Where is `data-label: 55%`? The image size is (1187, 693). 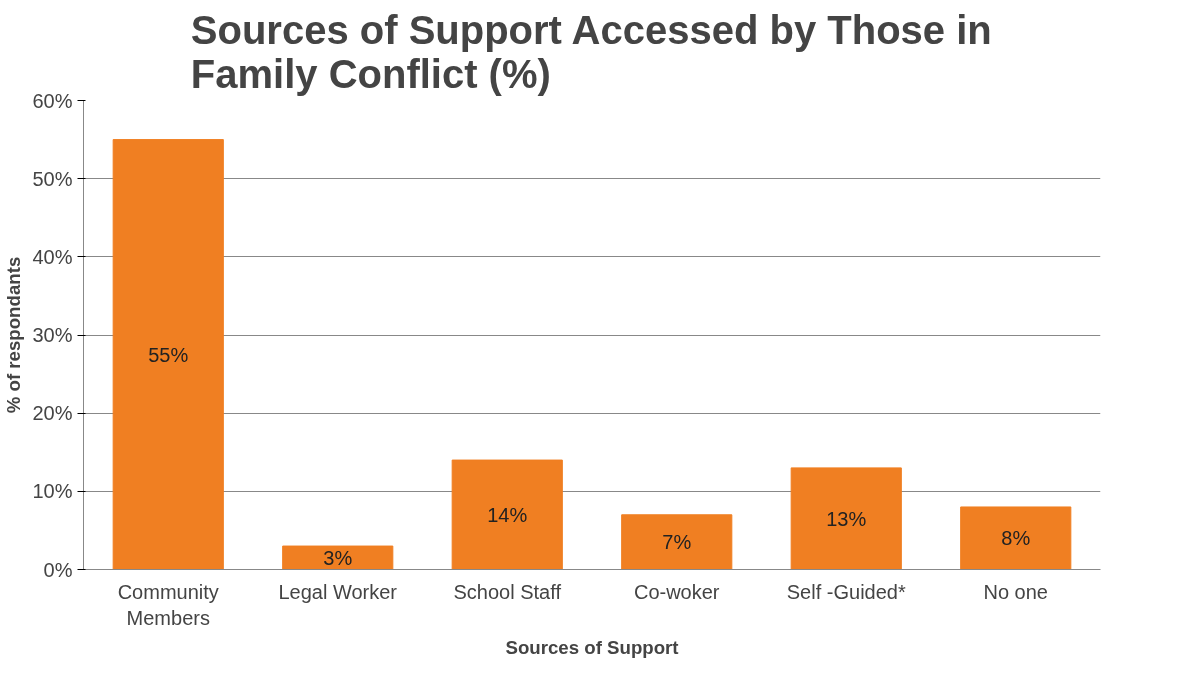
data-label: 55% is located at coordinates (168, 354).